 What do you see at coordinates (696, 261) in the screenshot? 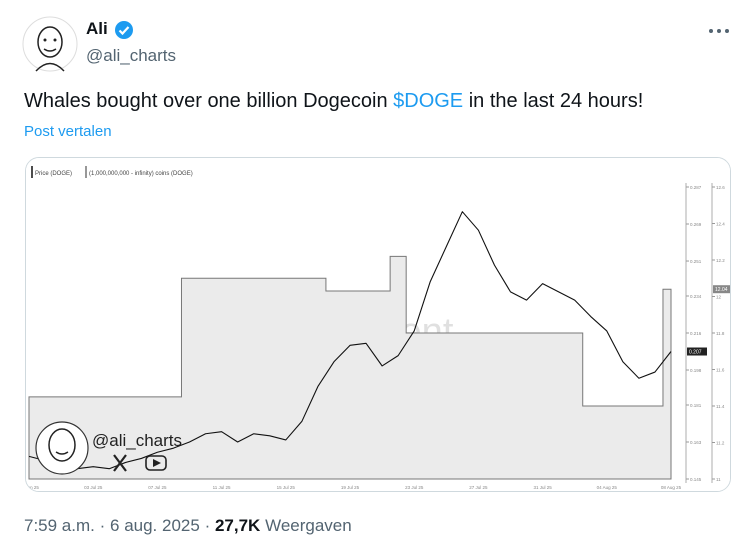
I see `y-tick-label: 0.251` at bounding box center [696, 261].